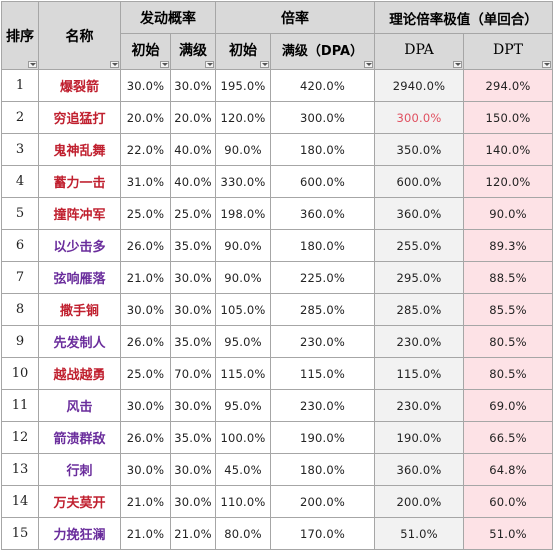  I want to click on cell-trigger-initial: 25.0%, so click(145, 213).